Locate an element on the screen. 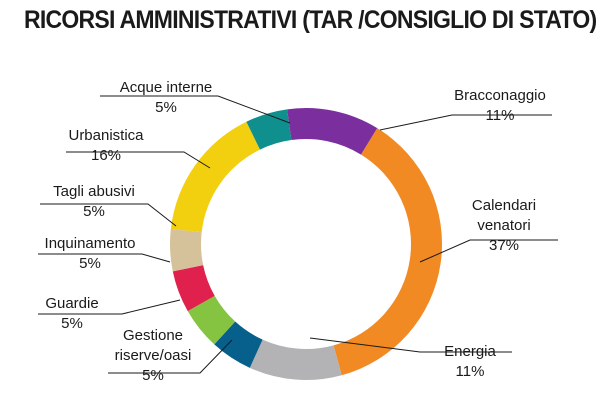  slice-label-urbanistica: Urbanistica 16% is located at coordinates (106, 145).